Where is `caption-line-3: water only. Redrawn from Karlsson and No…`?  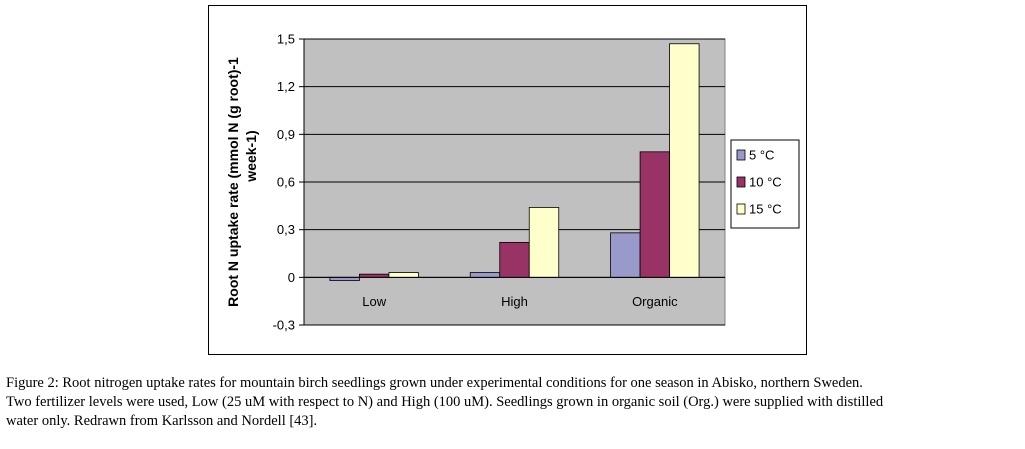 caption-line-3: water only. Redrawn from Karlsson and No… is located at coordinates (162, 421).